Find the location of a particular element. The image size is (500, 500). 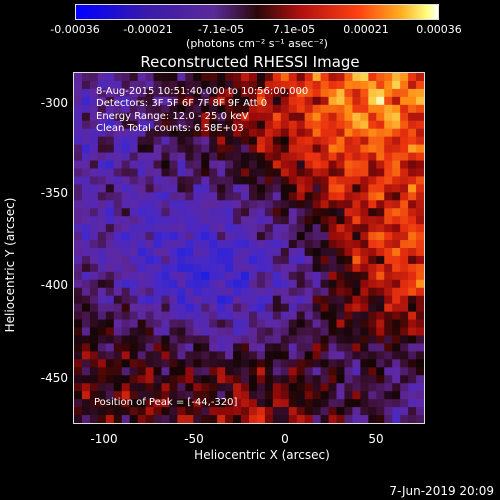

colorbar-tick-label: 0.00036 is located at coordinates (439, 29).